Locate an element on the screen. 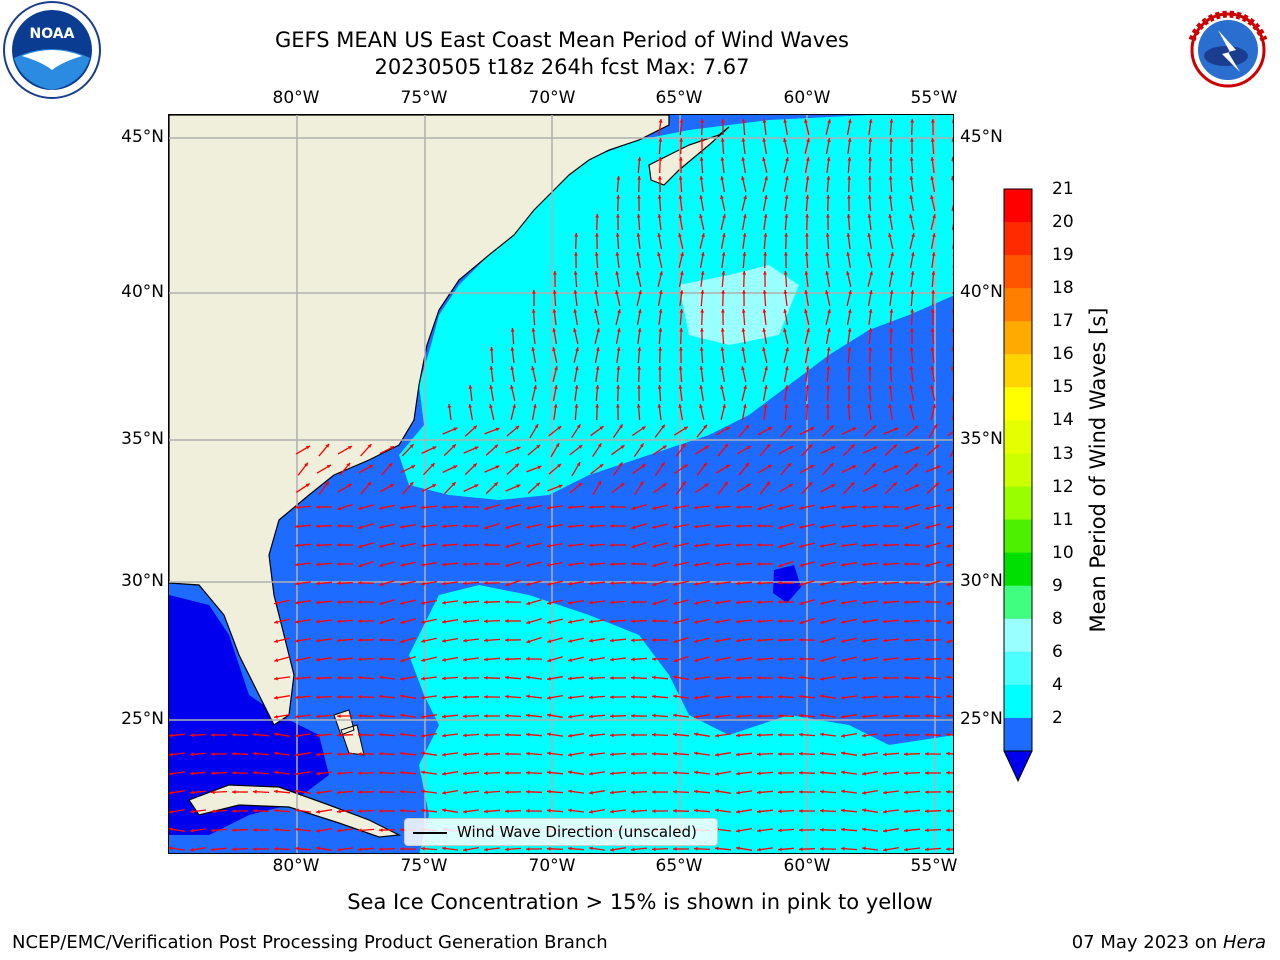 The width and height of the screenshot is (1280, 960). lon-label-bottom: 80°W is located at coordinates (296, 866).